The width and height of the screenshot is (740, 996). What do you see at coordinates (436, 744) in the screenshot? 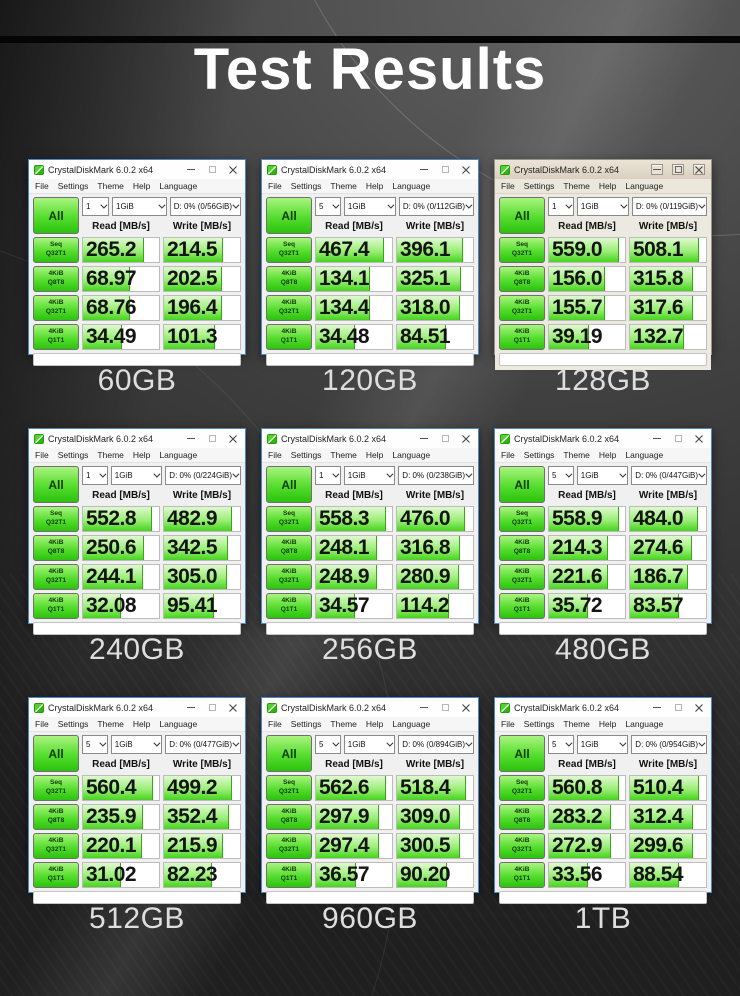
I see `target-drive-select: D: 0% (0/894GiB)` at bounding box center [436, 744].